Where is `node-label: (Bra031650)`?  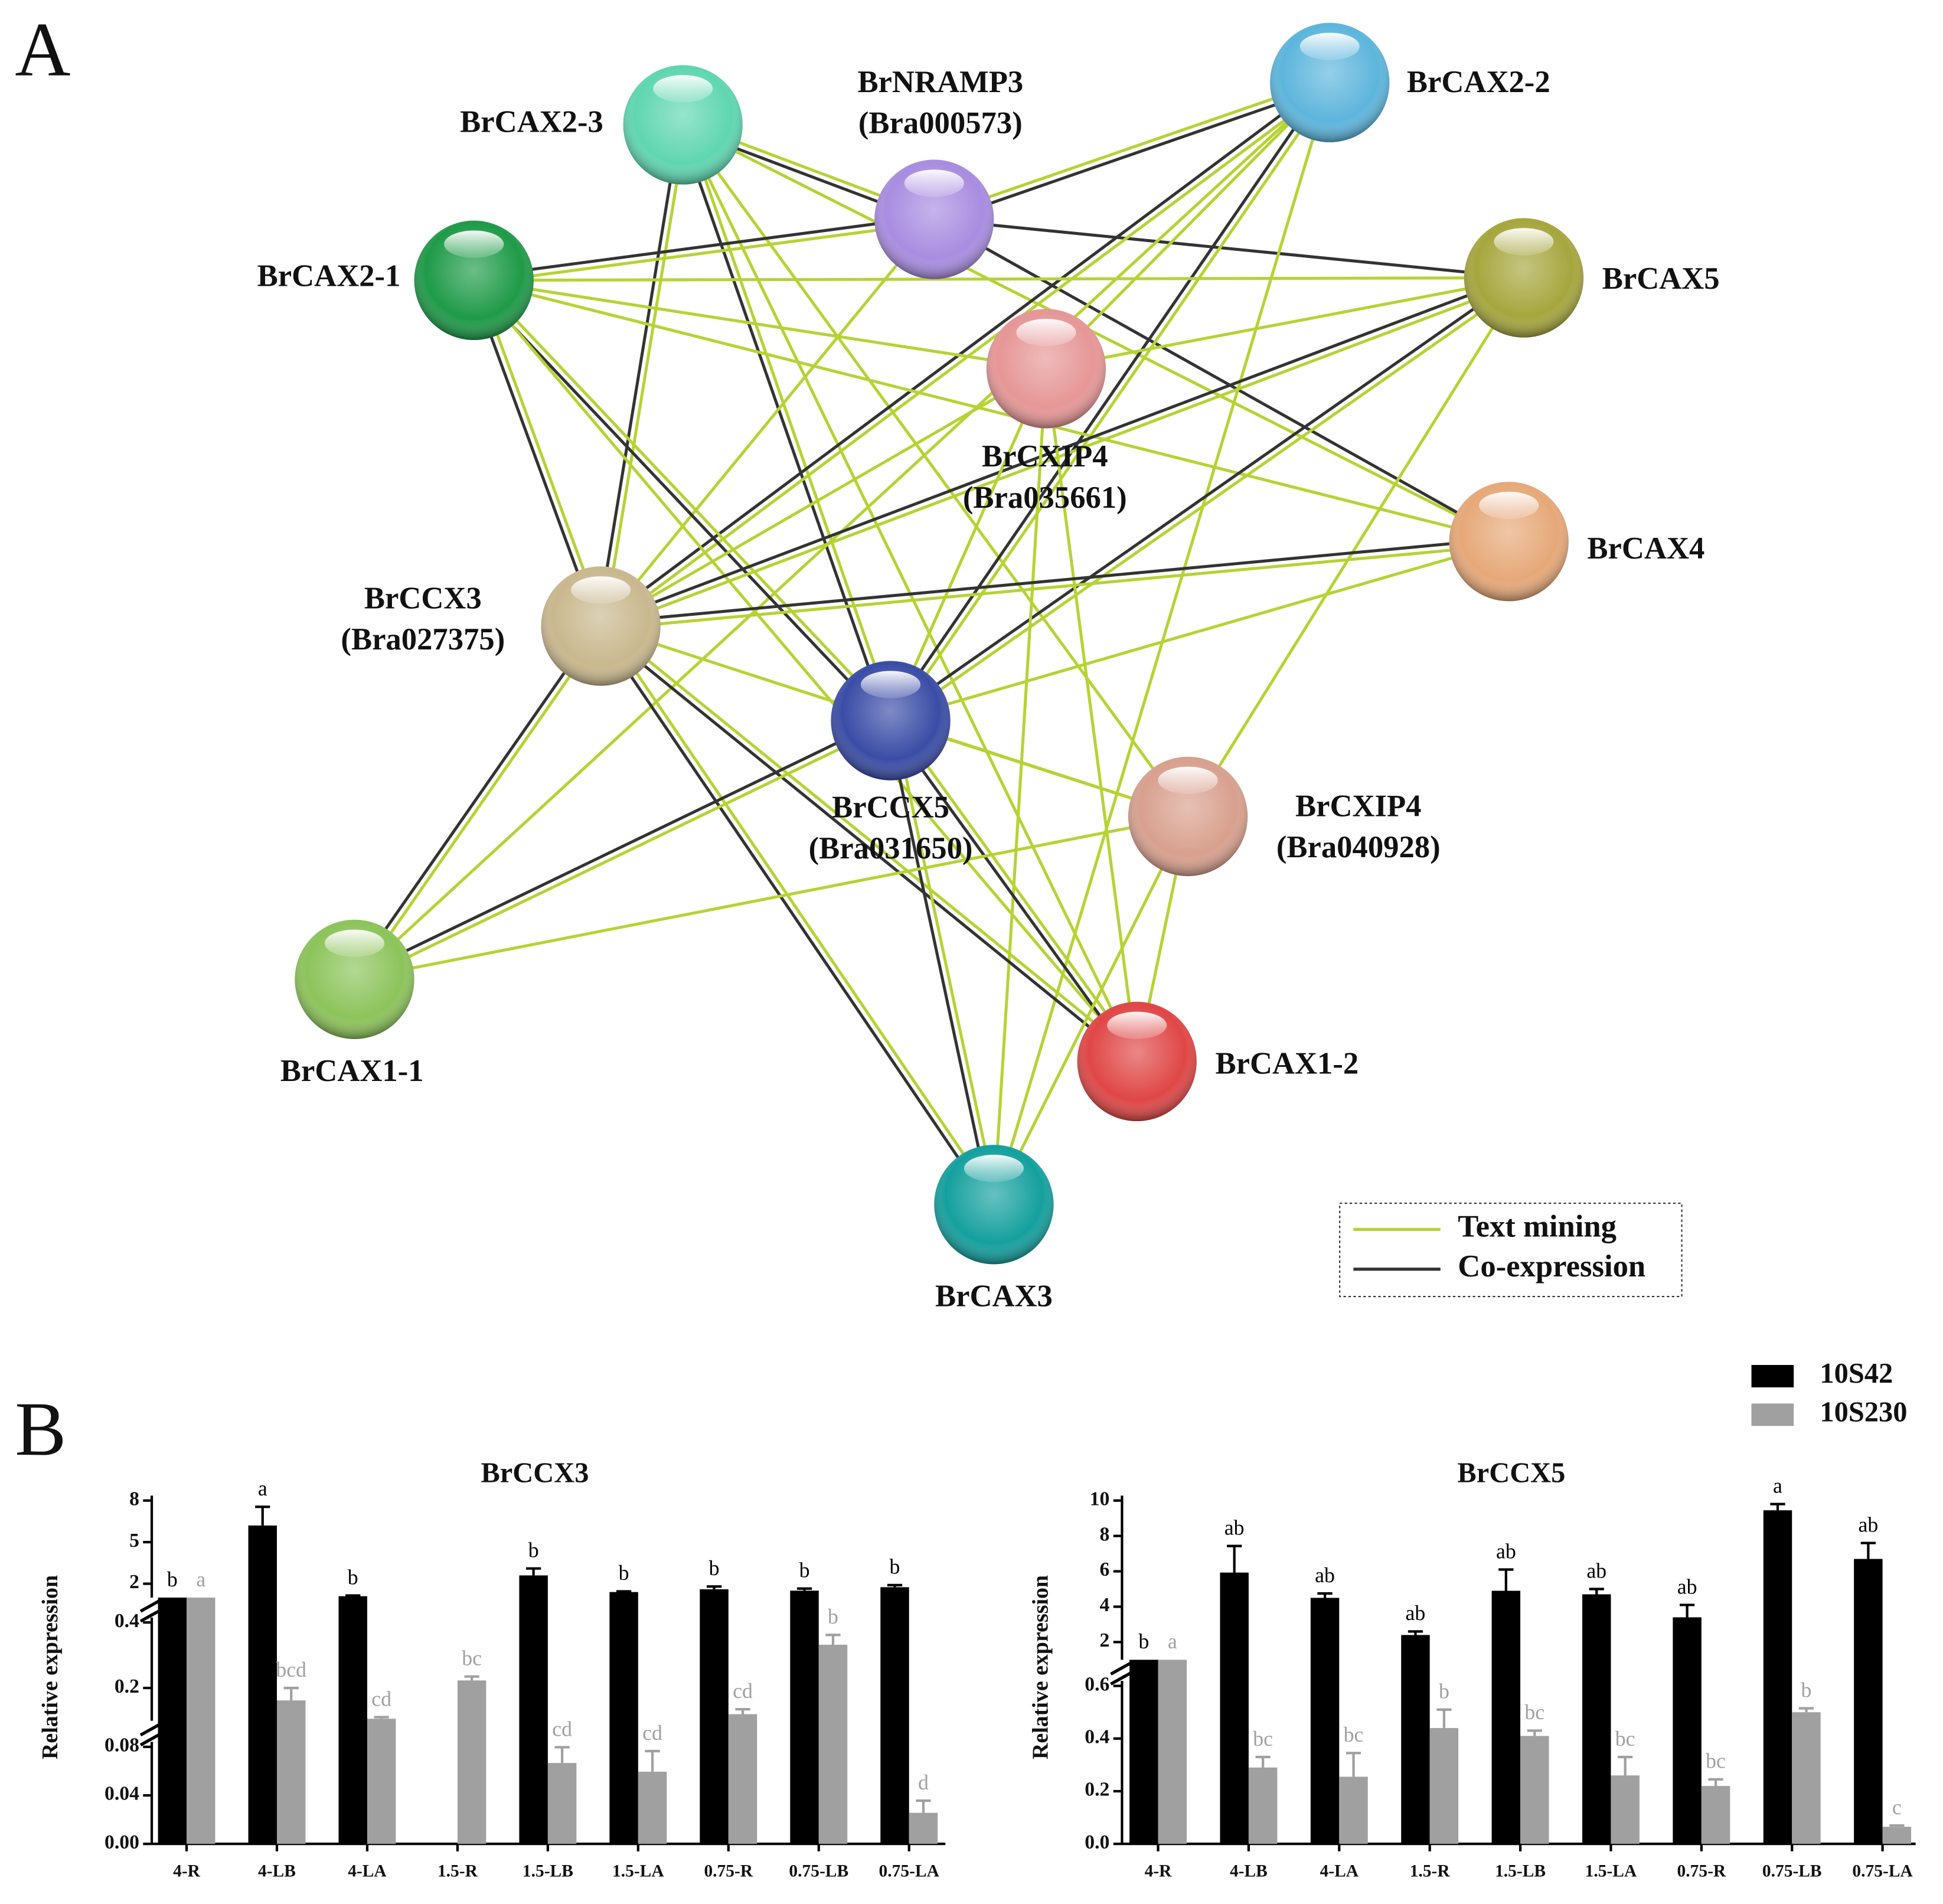
node-label: (Bra031650) is located at coordinates (891, 849).